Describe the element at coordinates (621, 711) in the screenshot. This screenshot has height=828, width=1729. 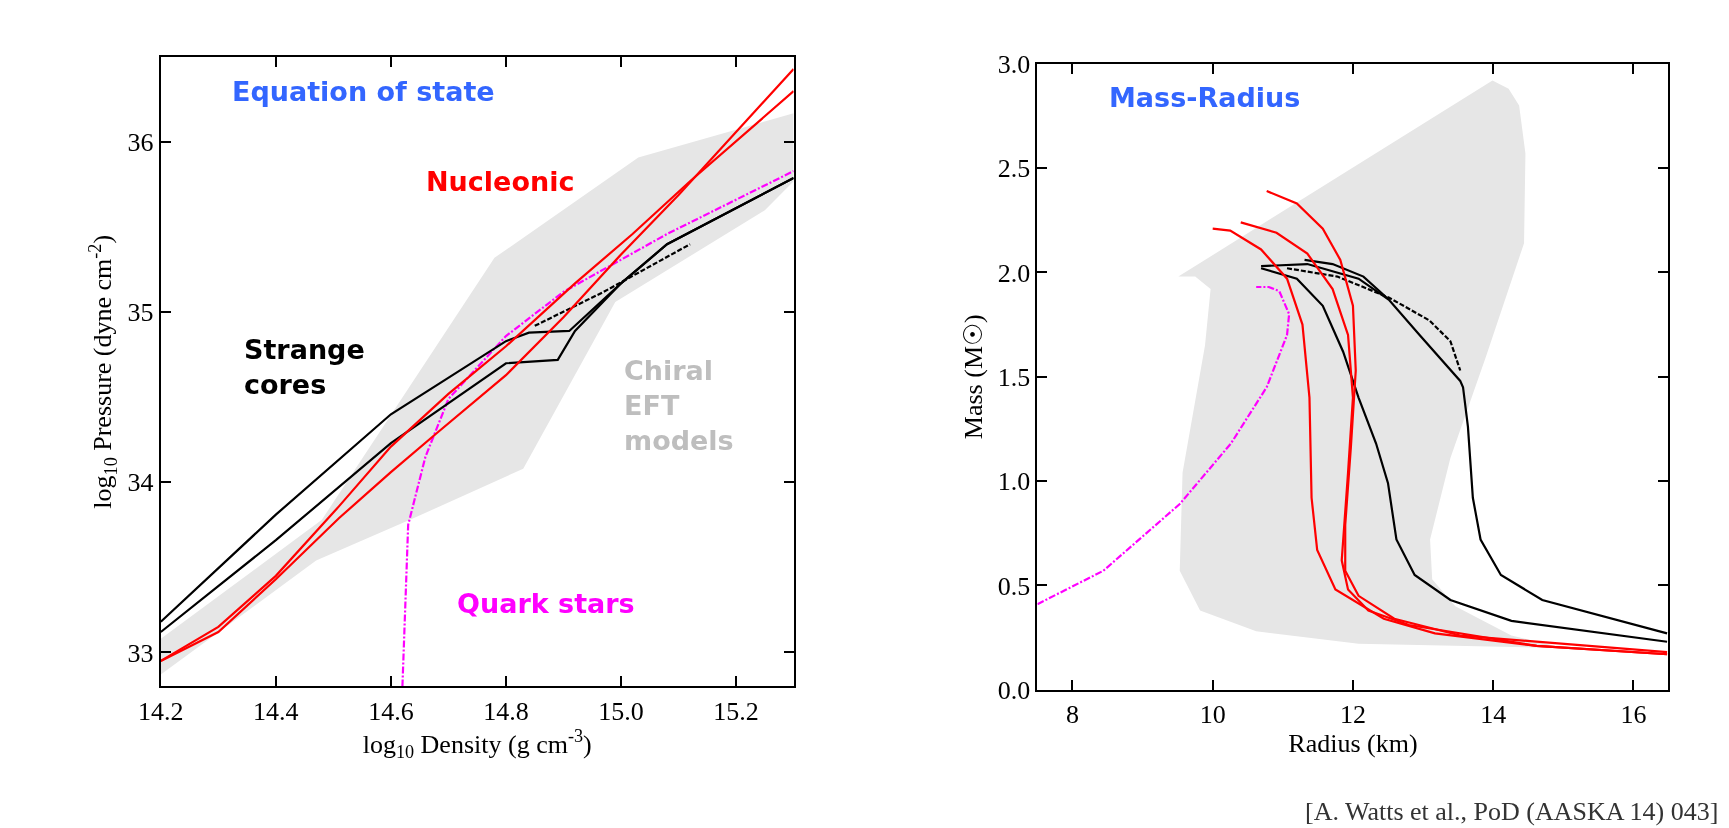
I see `x-tick-label: 15.0` at that location.